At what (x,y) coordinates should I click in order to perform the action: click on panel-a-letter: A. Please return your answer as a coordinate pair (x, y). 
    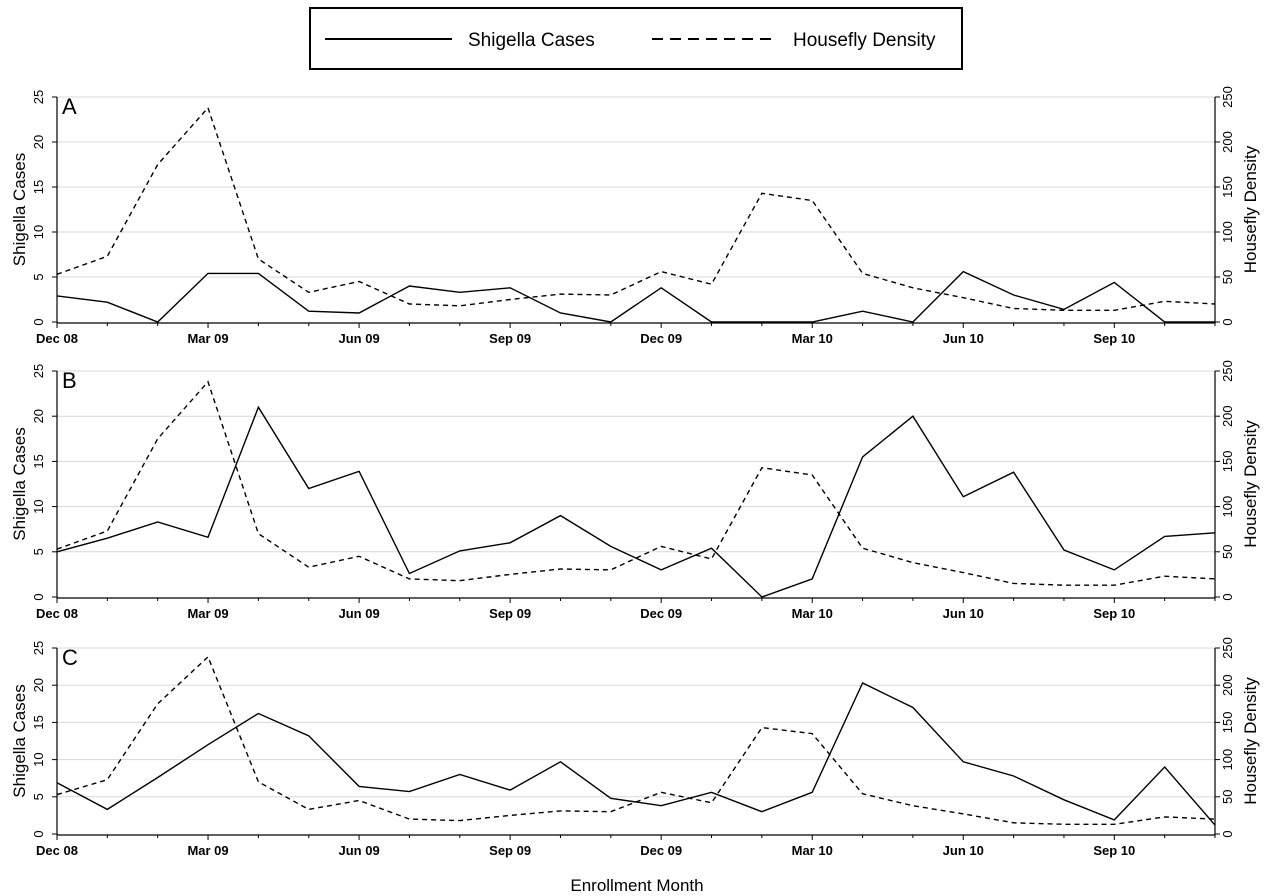
    Looking at the image, I should click on (69, 106).